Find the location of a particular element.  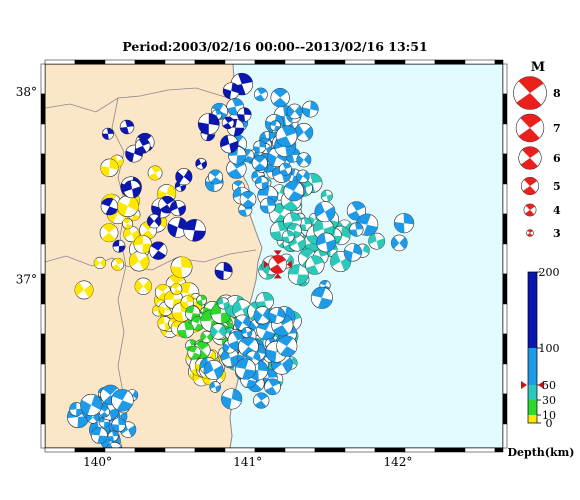

magnitude-legend-title: M is located at coordinates (538, 67).